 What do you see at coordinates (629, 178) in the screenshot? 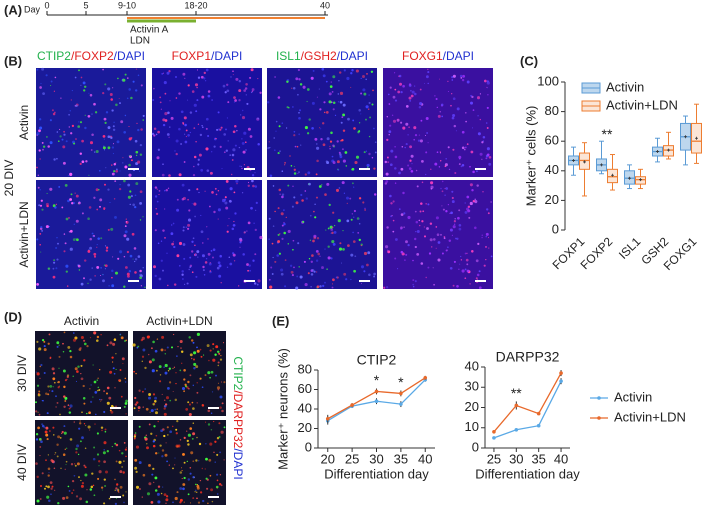
I see `mean-marker` at bounding box center [629, 178].